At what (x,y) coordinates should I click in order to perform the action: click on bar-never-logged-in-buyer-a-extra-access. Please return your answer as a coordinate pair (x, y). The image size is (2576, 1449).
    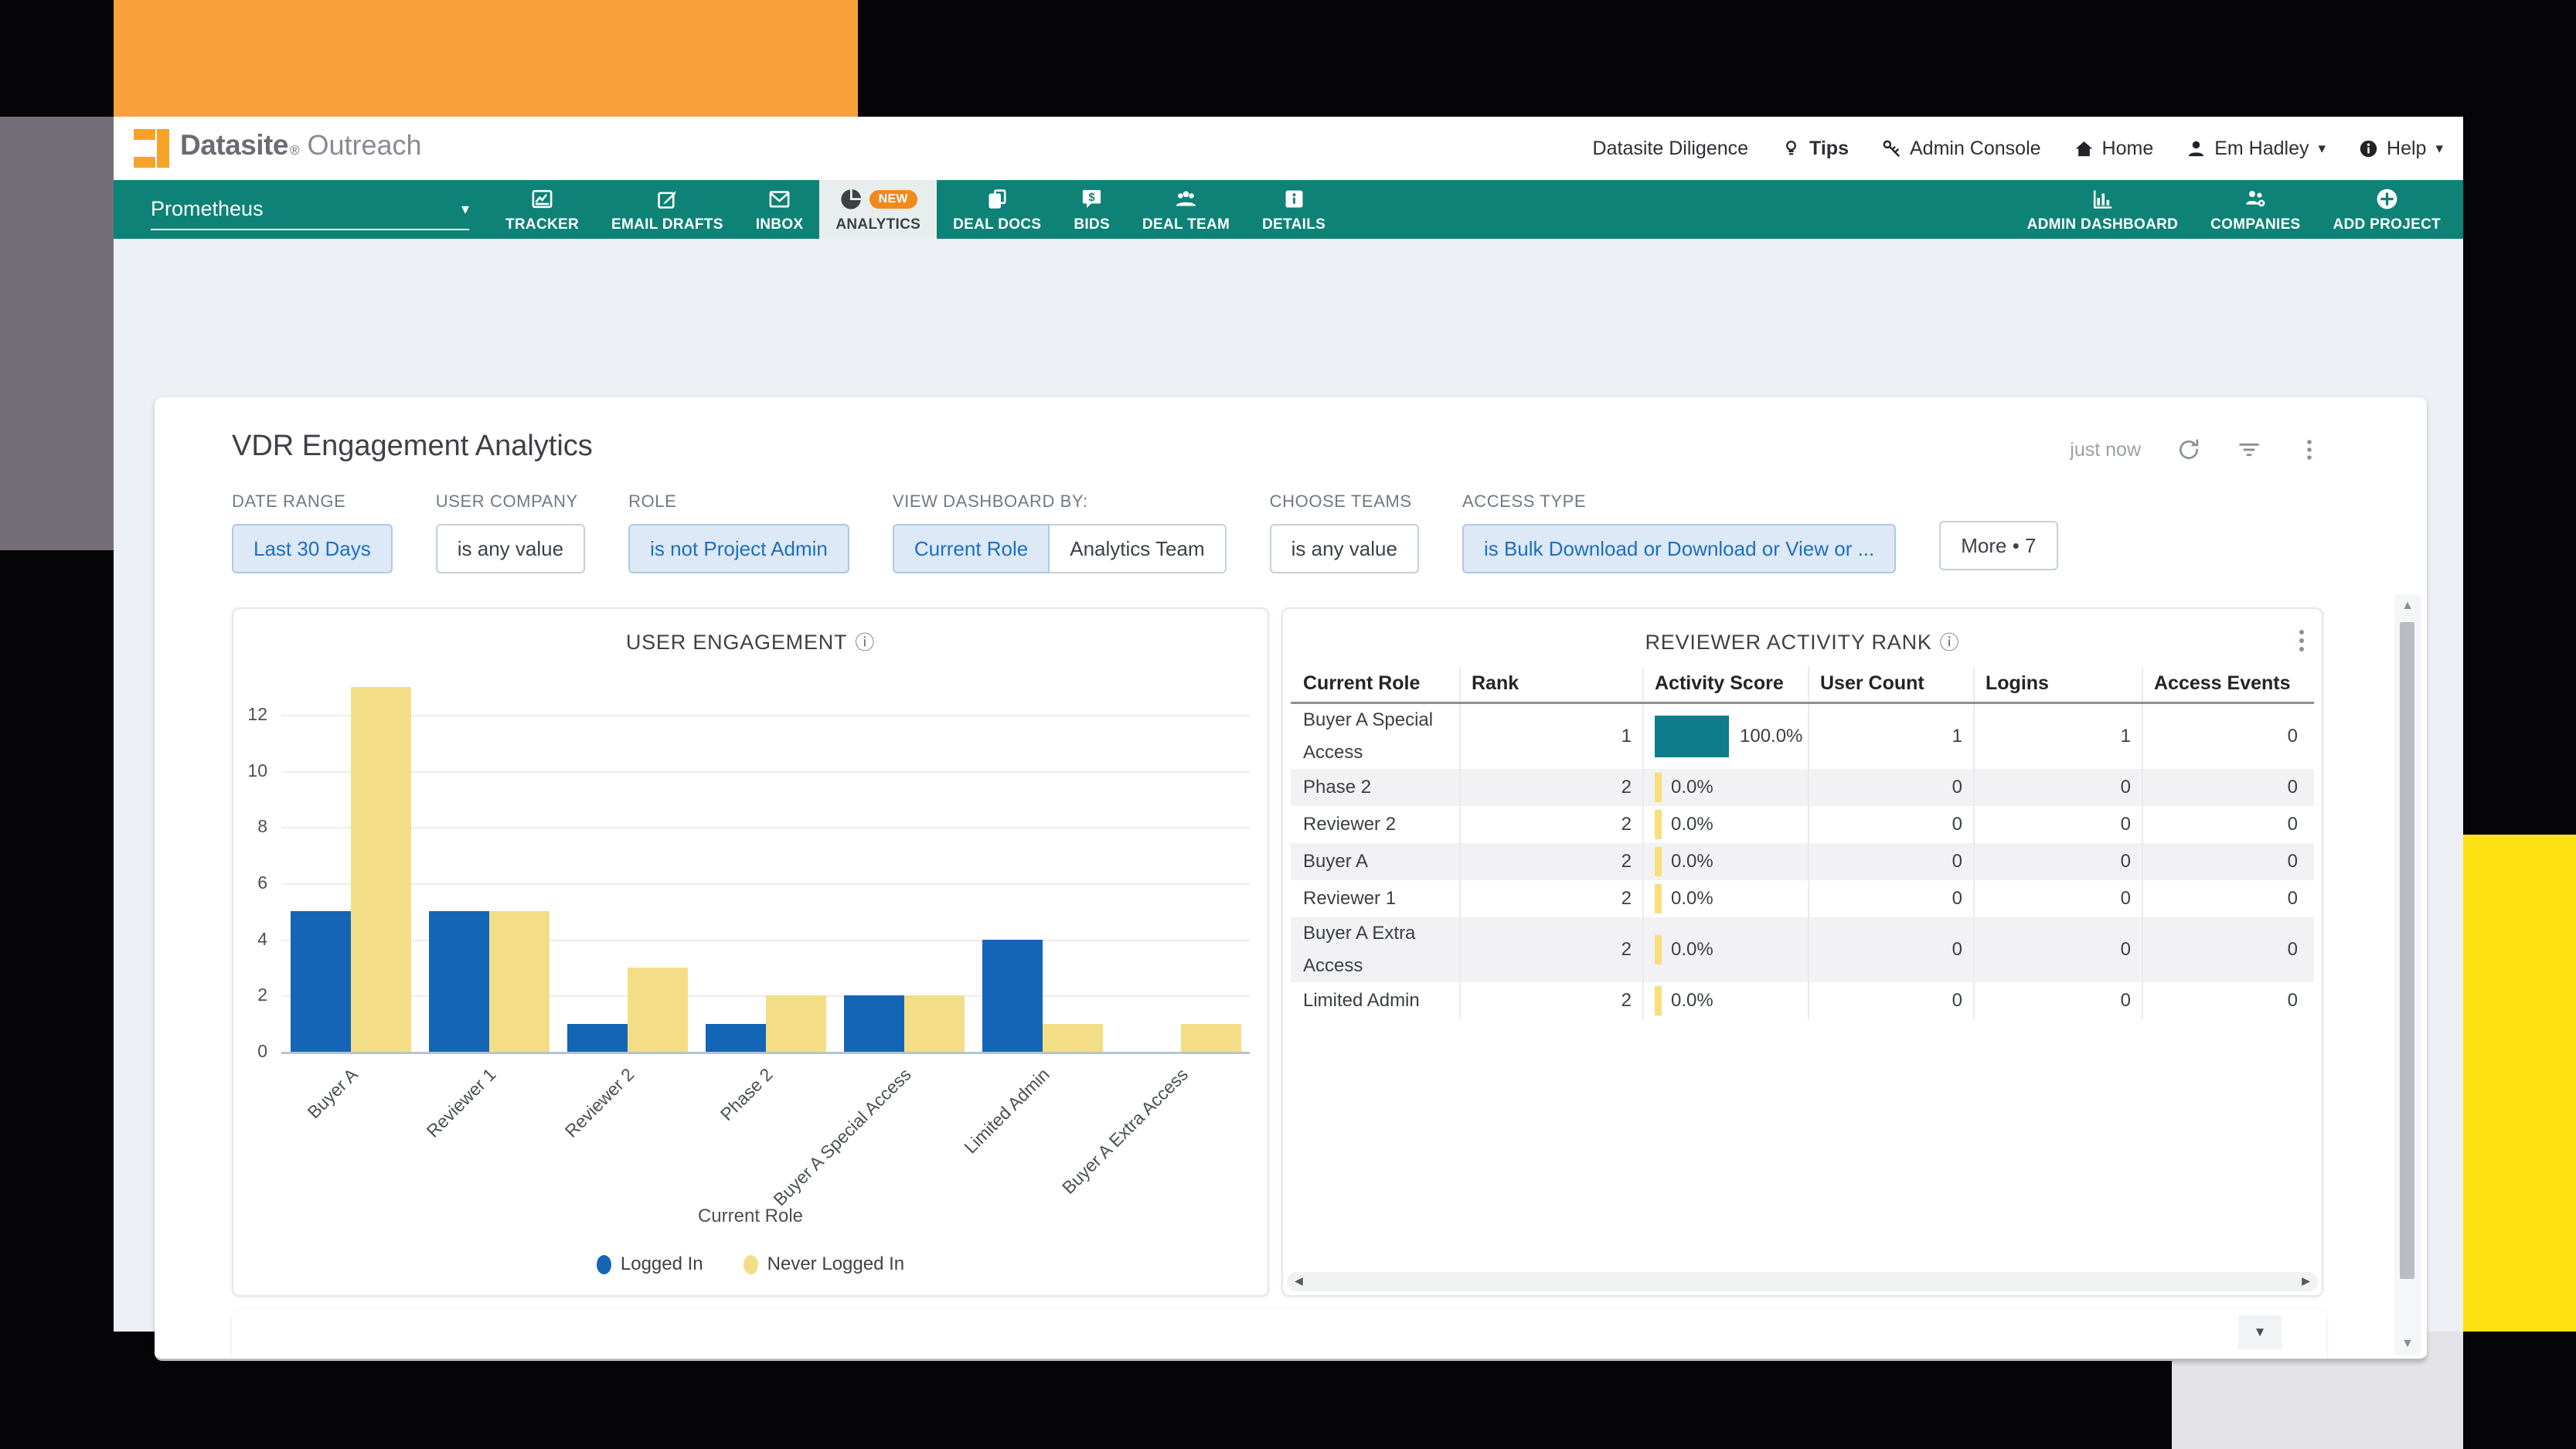
    Looking at the image, I should click on (1210, 1037).